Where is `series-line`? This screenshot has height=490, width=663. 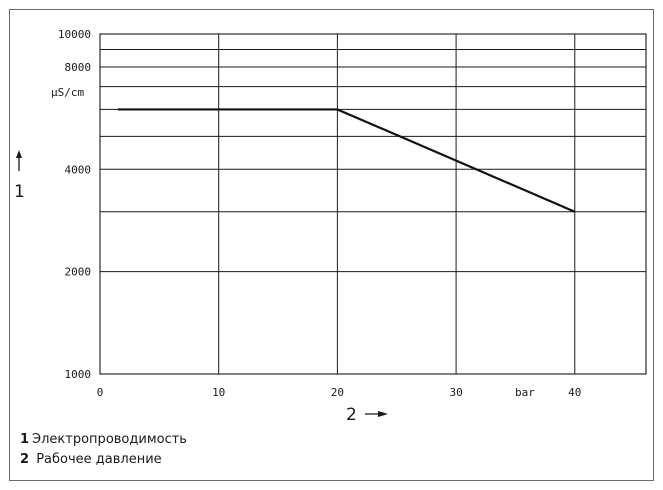 series-line is located at coordinates (346, 160).